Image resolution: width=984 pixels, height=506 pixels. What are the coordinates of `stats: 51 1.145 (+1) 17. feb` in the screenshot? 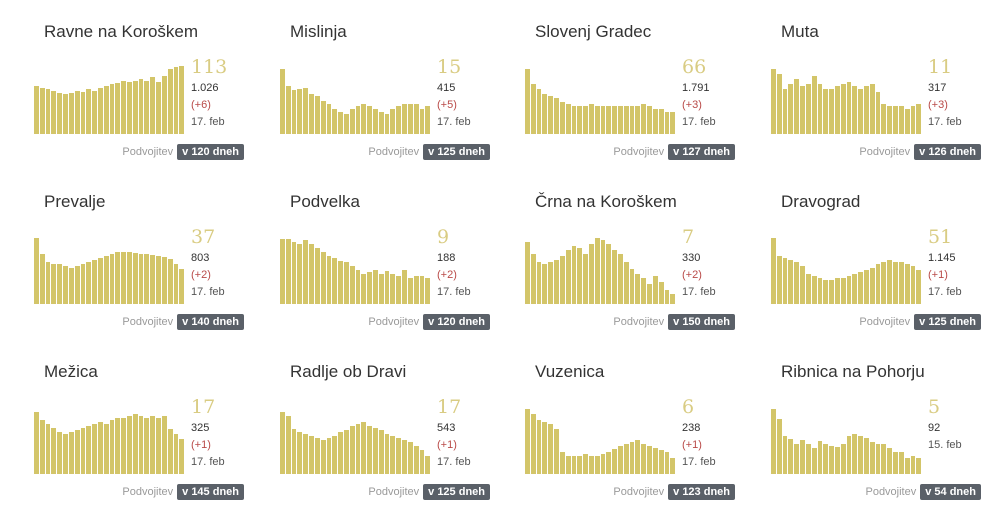 It's located at (956, 263).